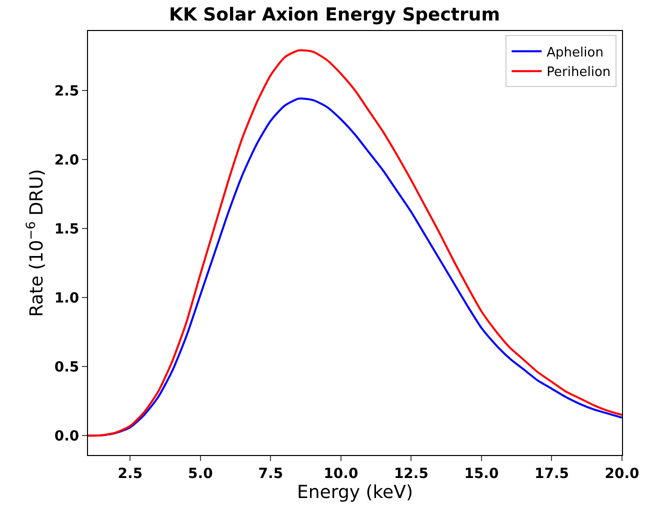  What do you see at coordinates (411, 474) in the screenshot?
I see `x-tick-label: 12.5` at bounding box center [411, 474].